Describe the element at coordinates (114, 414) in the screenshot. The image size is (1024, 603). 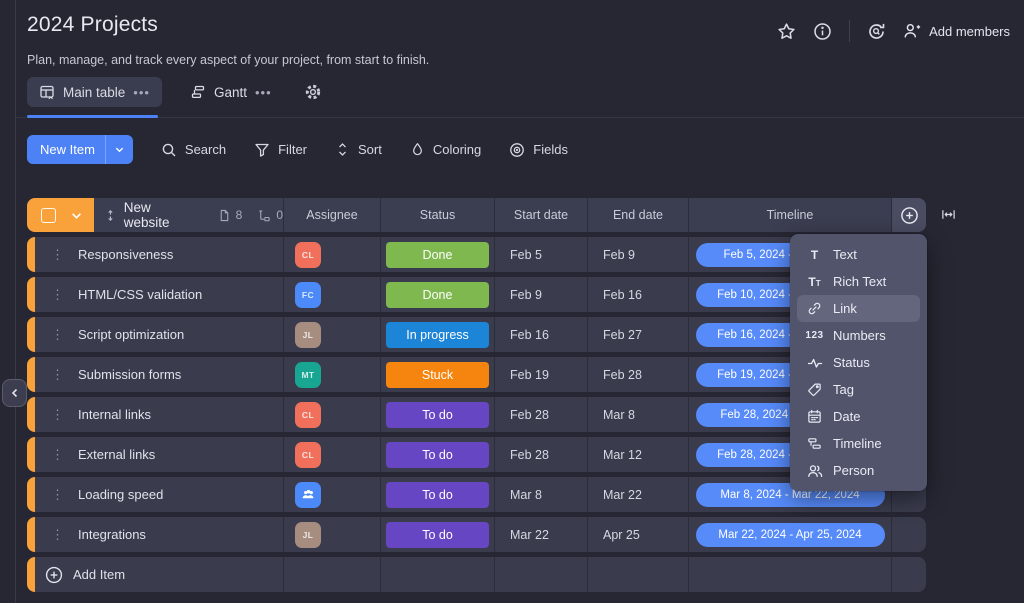
I see `item-name: Internal links` at that location.